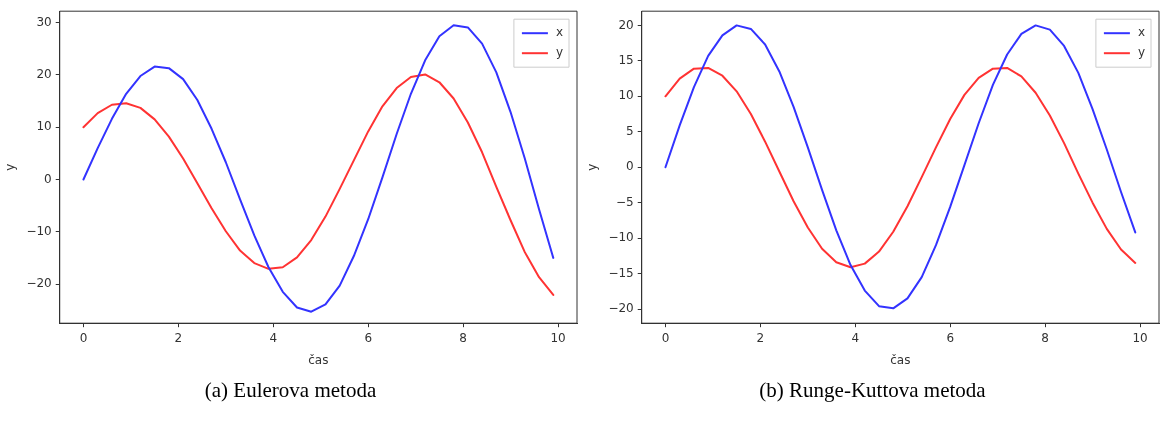 Image resolution: width=1163 pixels, height=434 pixels. Describe the element at coordinates (621, 272) in the screenshot. I see `y-tick-label: −15` at that location.